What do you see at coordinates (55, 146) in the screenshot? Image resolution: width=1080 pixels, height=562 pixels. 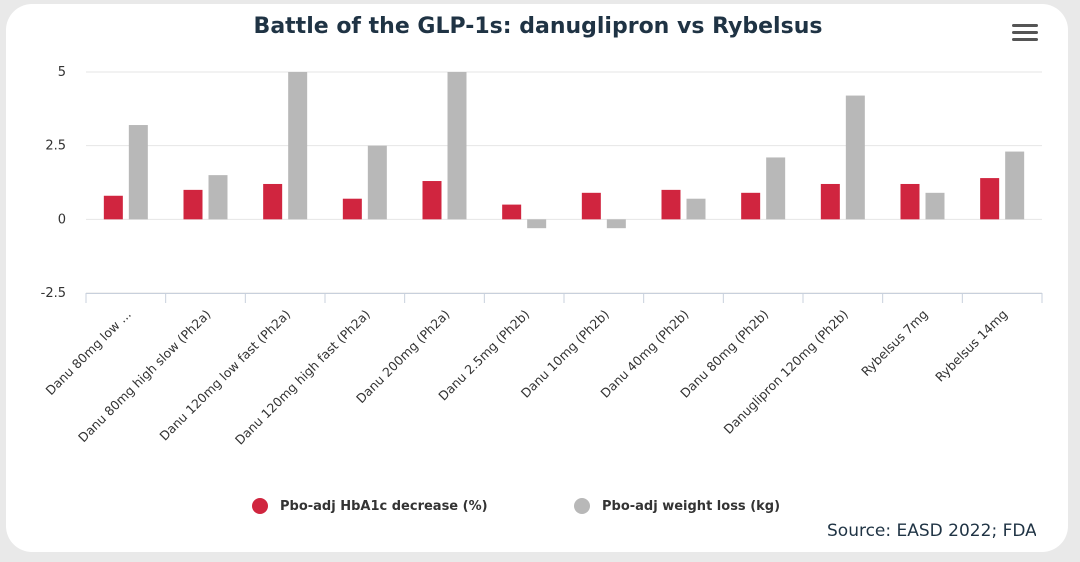 I see `y-tick-label: 2.5` at bounding box center [55, 146].